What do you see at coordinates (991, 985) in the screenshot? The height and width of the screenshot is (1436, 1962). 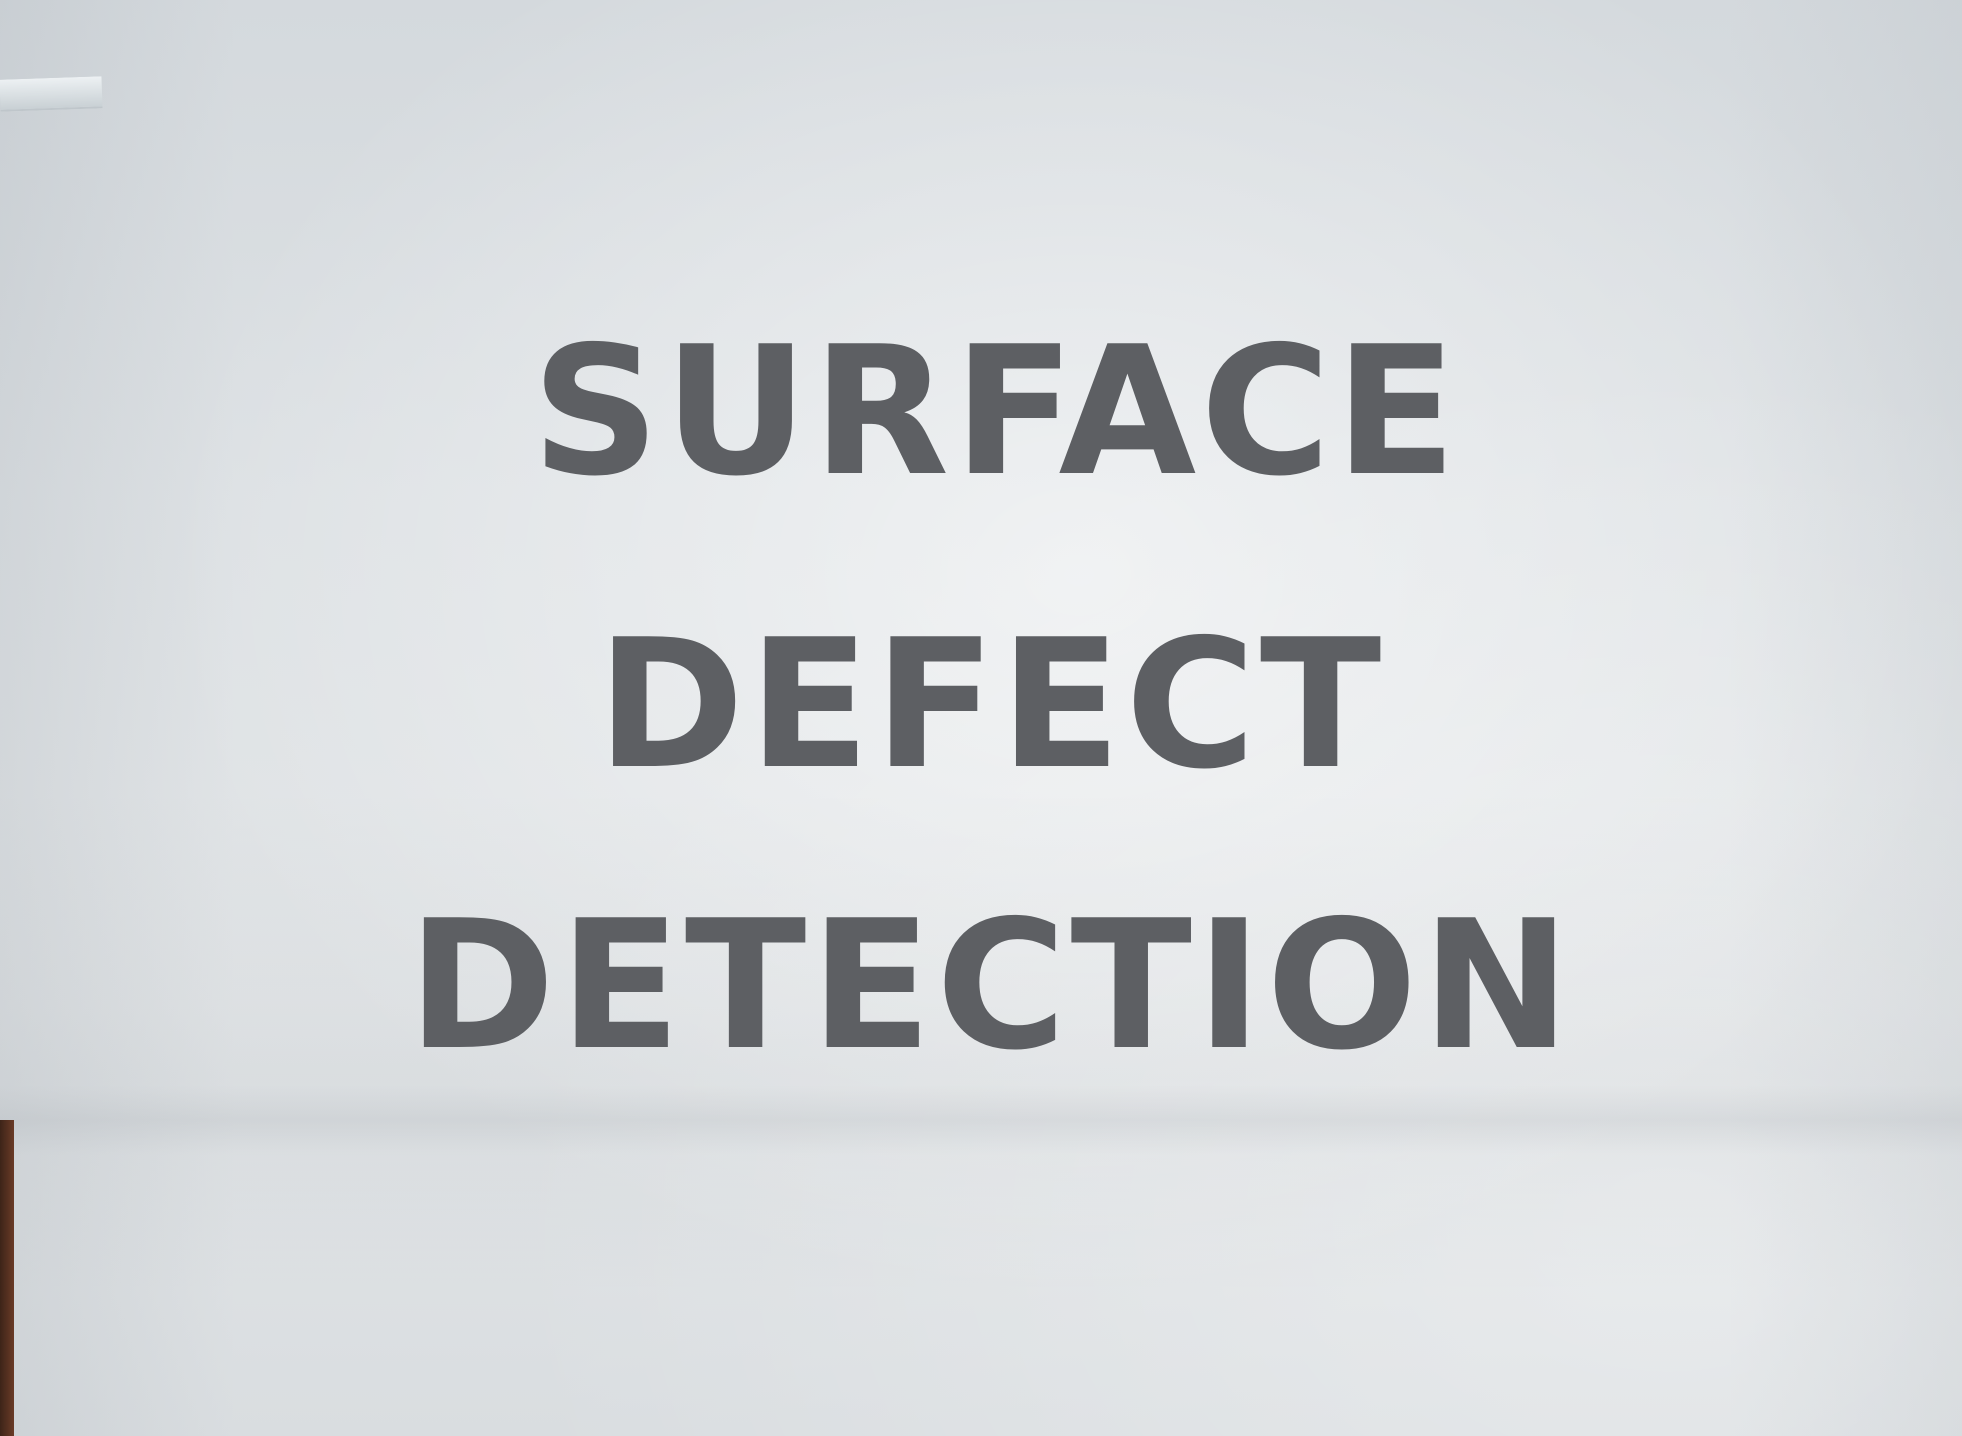 I see `sign-line-detection: DETECTION` at bounding box center [991, 985].